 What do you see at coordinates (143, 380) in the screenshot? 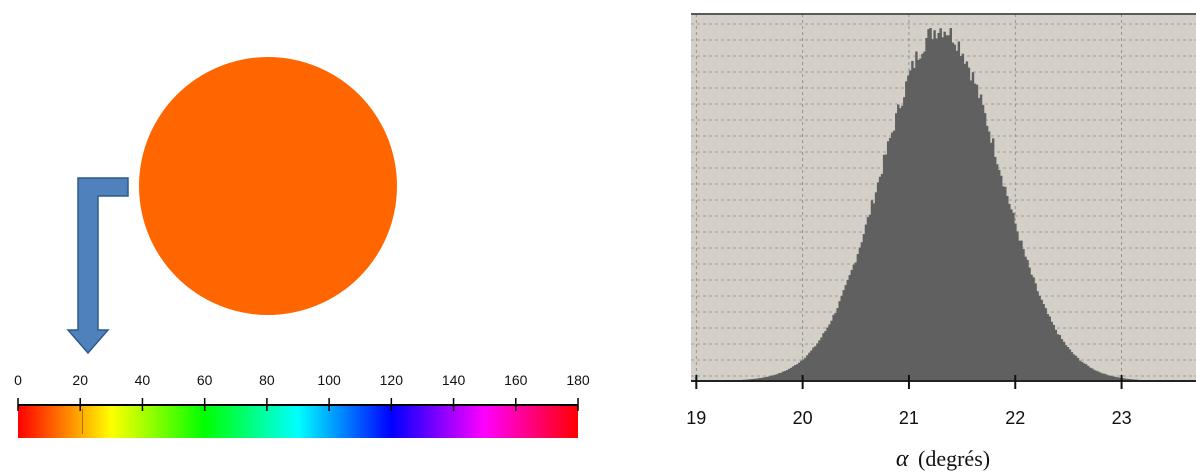
I see `hue-scale-tick-label: 40` at bounding box center [143, 380].